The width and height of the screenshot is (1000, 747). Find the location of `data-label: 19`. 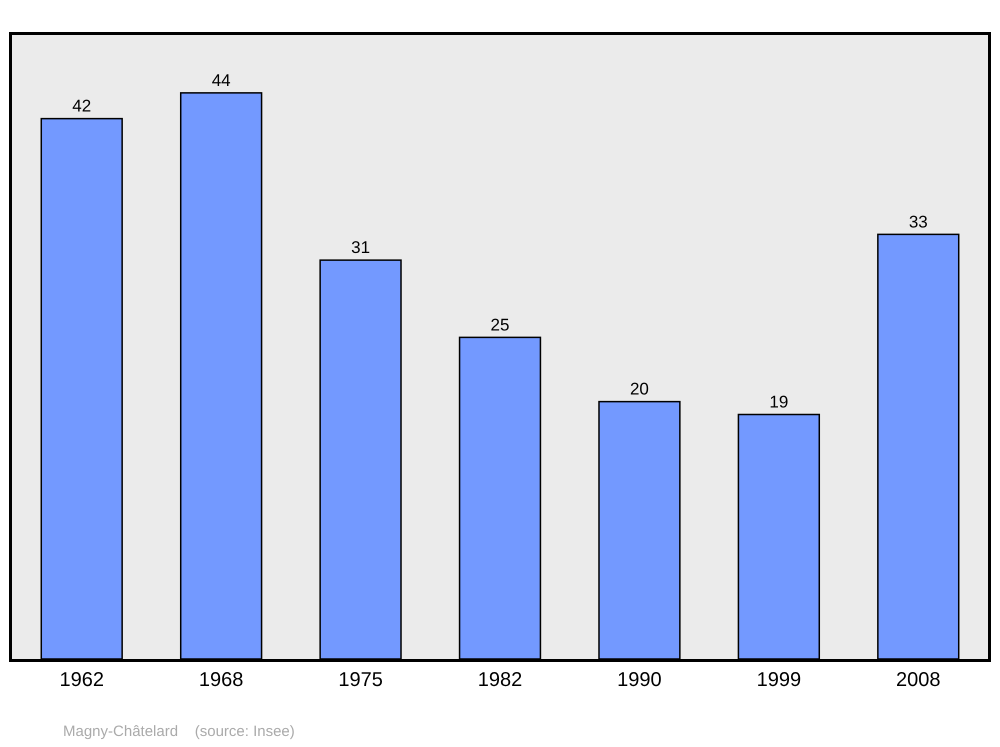

data-label: 19 is located at coordinates (778, 402).